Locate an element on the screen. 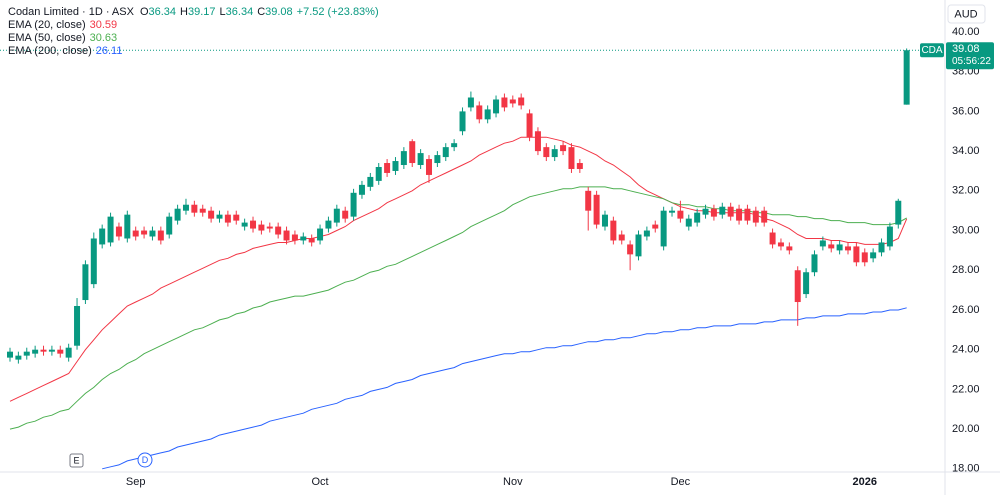  y-tick-label: 32.00 is located at coordinates (966, 191).